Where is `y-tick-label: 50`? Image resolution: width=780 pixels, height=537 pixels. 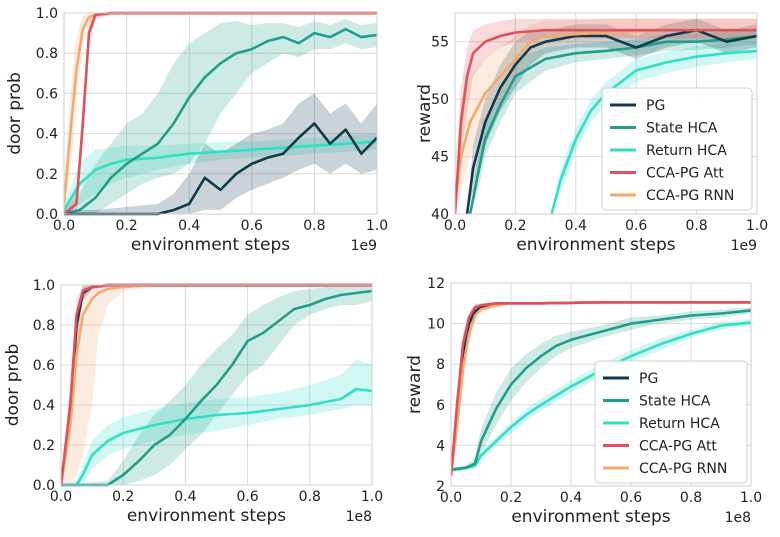
y-tick-label: 50 is located at coordinates (440, 100).